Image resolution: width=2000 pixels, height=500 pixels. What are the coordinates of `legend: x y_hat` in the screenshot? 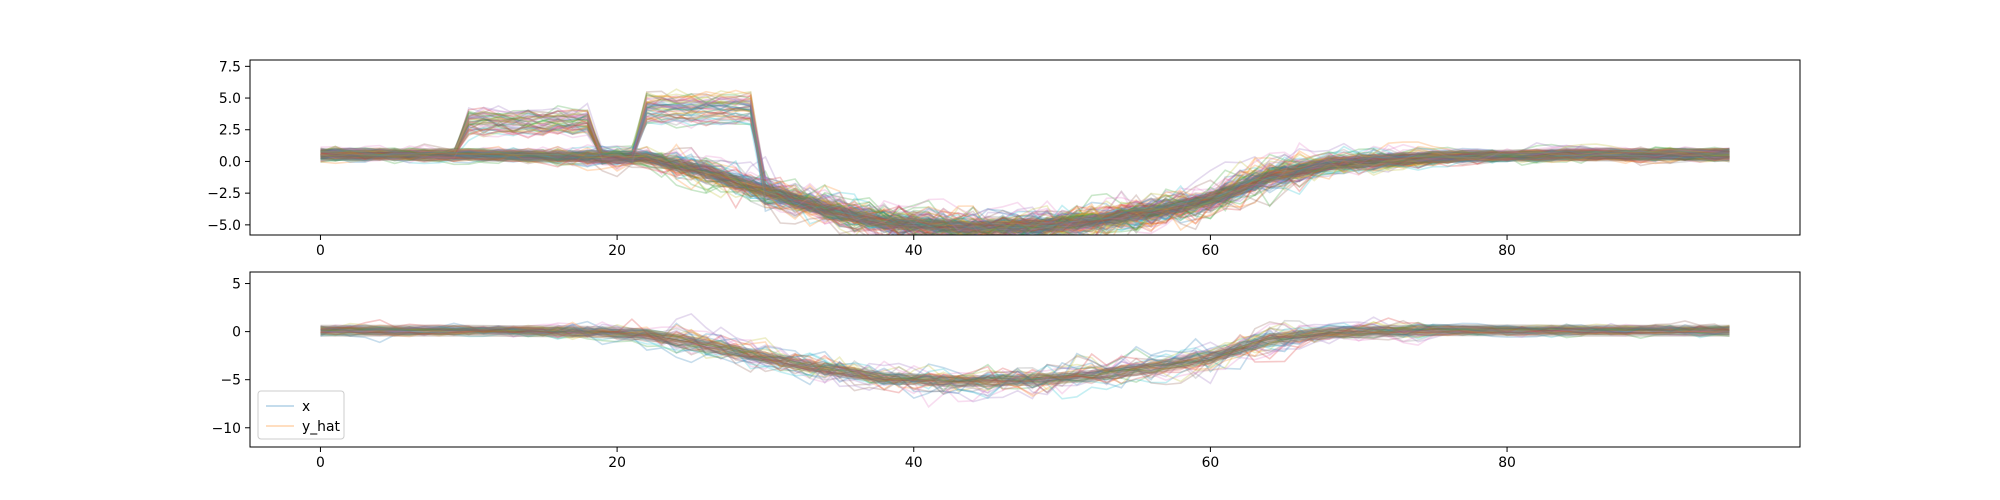 It's located at (301, 415).